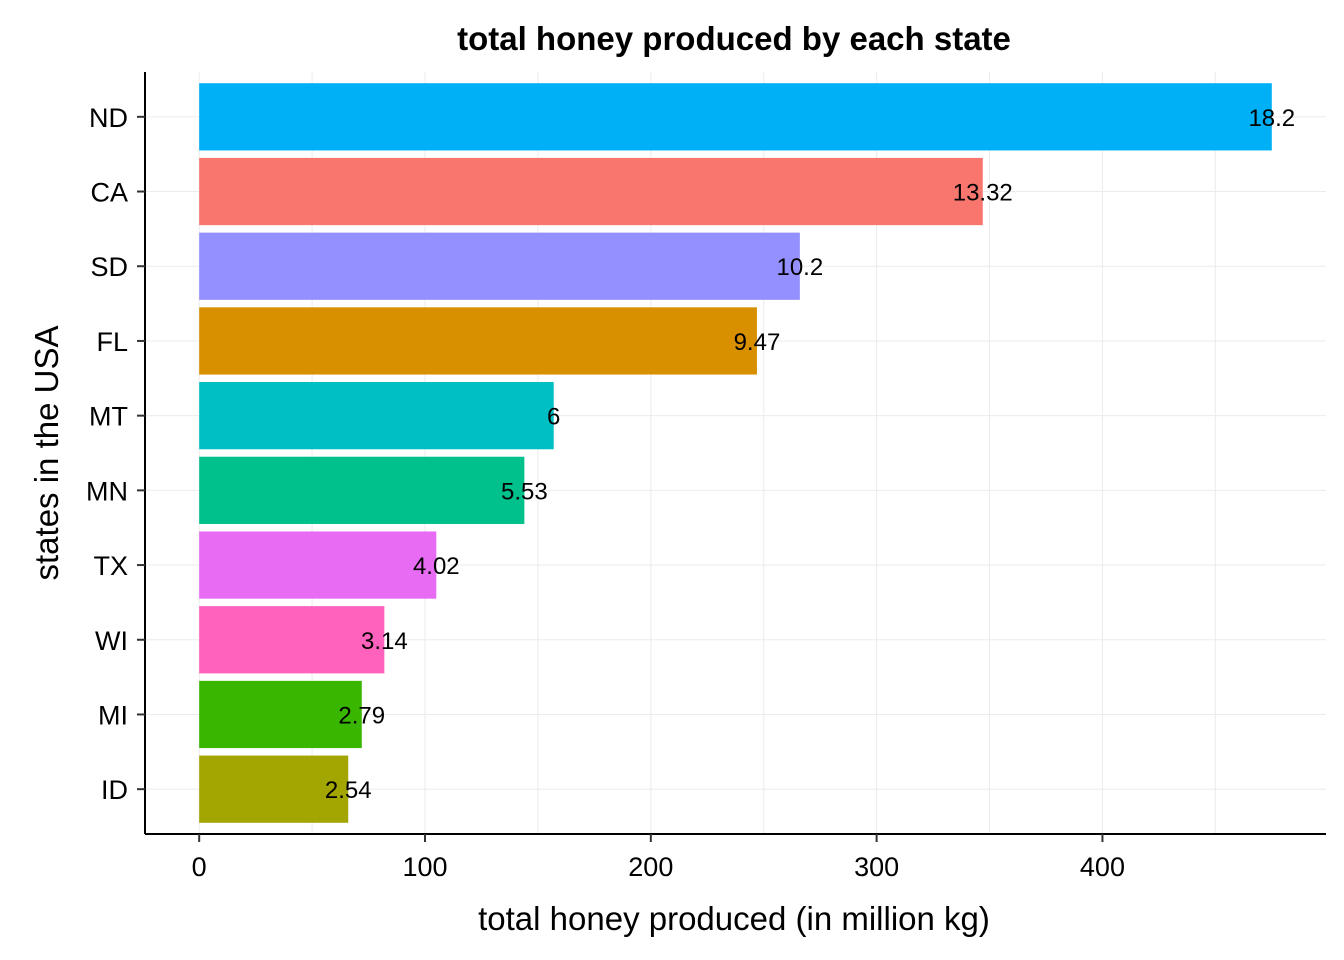  What do you see at coordinates (1102, 867) in the screenshot?
I see `x-tick-label-400: 400` at bounding box center [1102, 867].